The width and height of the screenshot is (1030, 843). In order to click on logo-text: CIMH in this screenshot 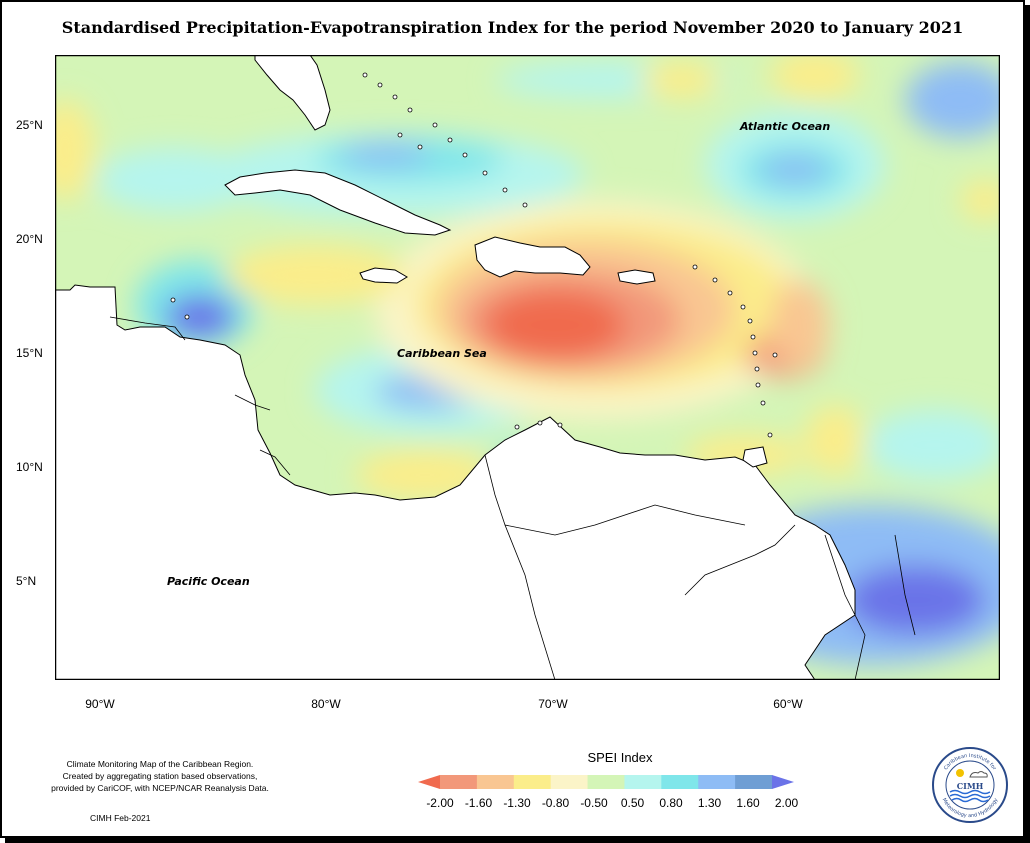, I will do `click(970, 786)`.